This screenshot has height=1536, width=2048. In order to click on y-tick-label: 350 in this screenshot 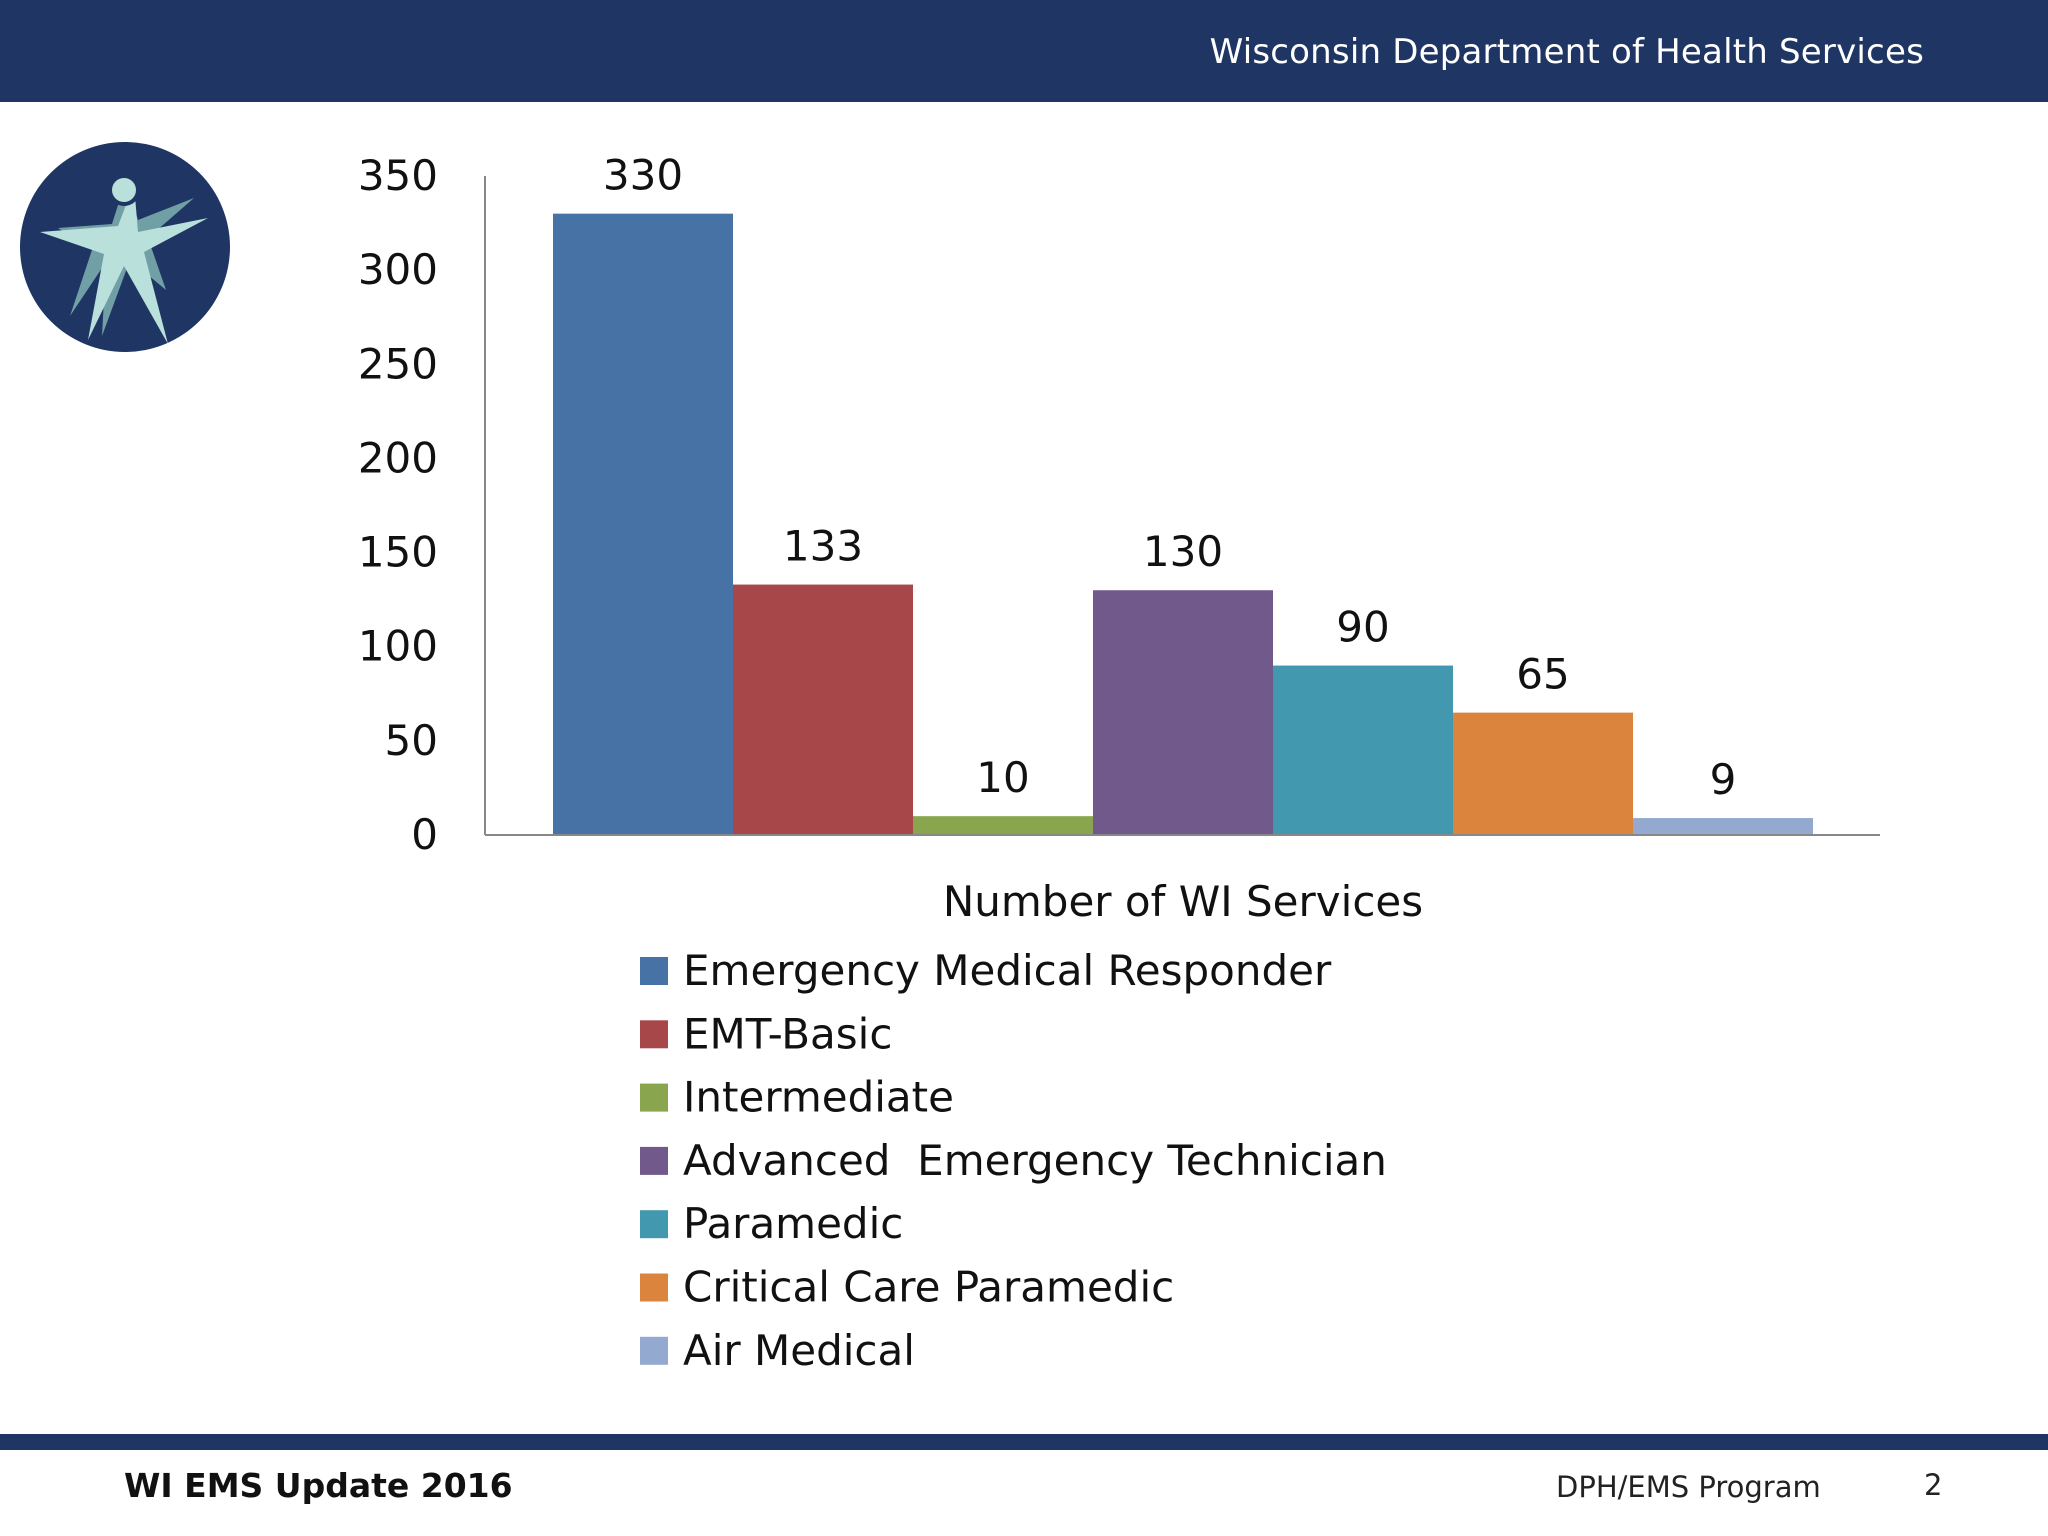, I will do `click(398, 175)`.